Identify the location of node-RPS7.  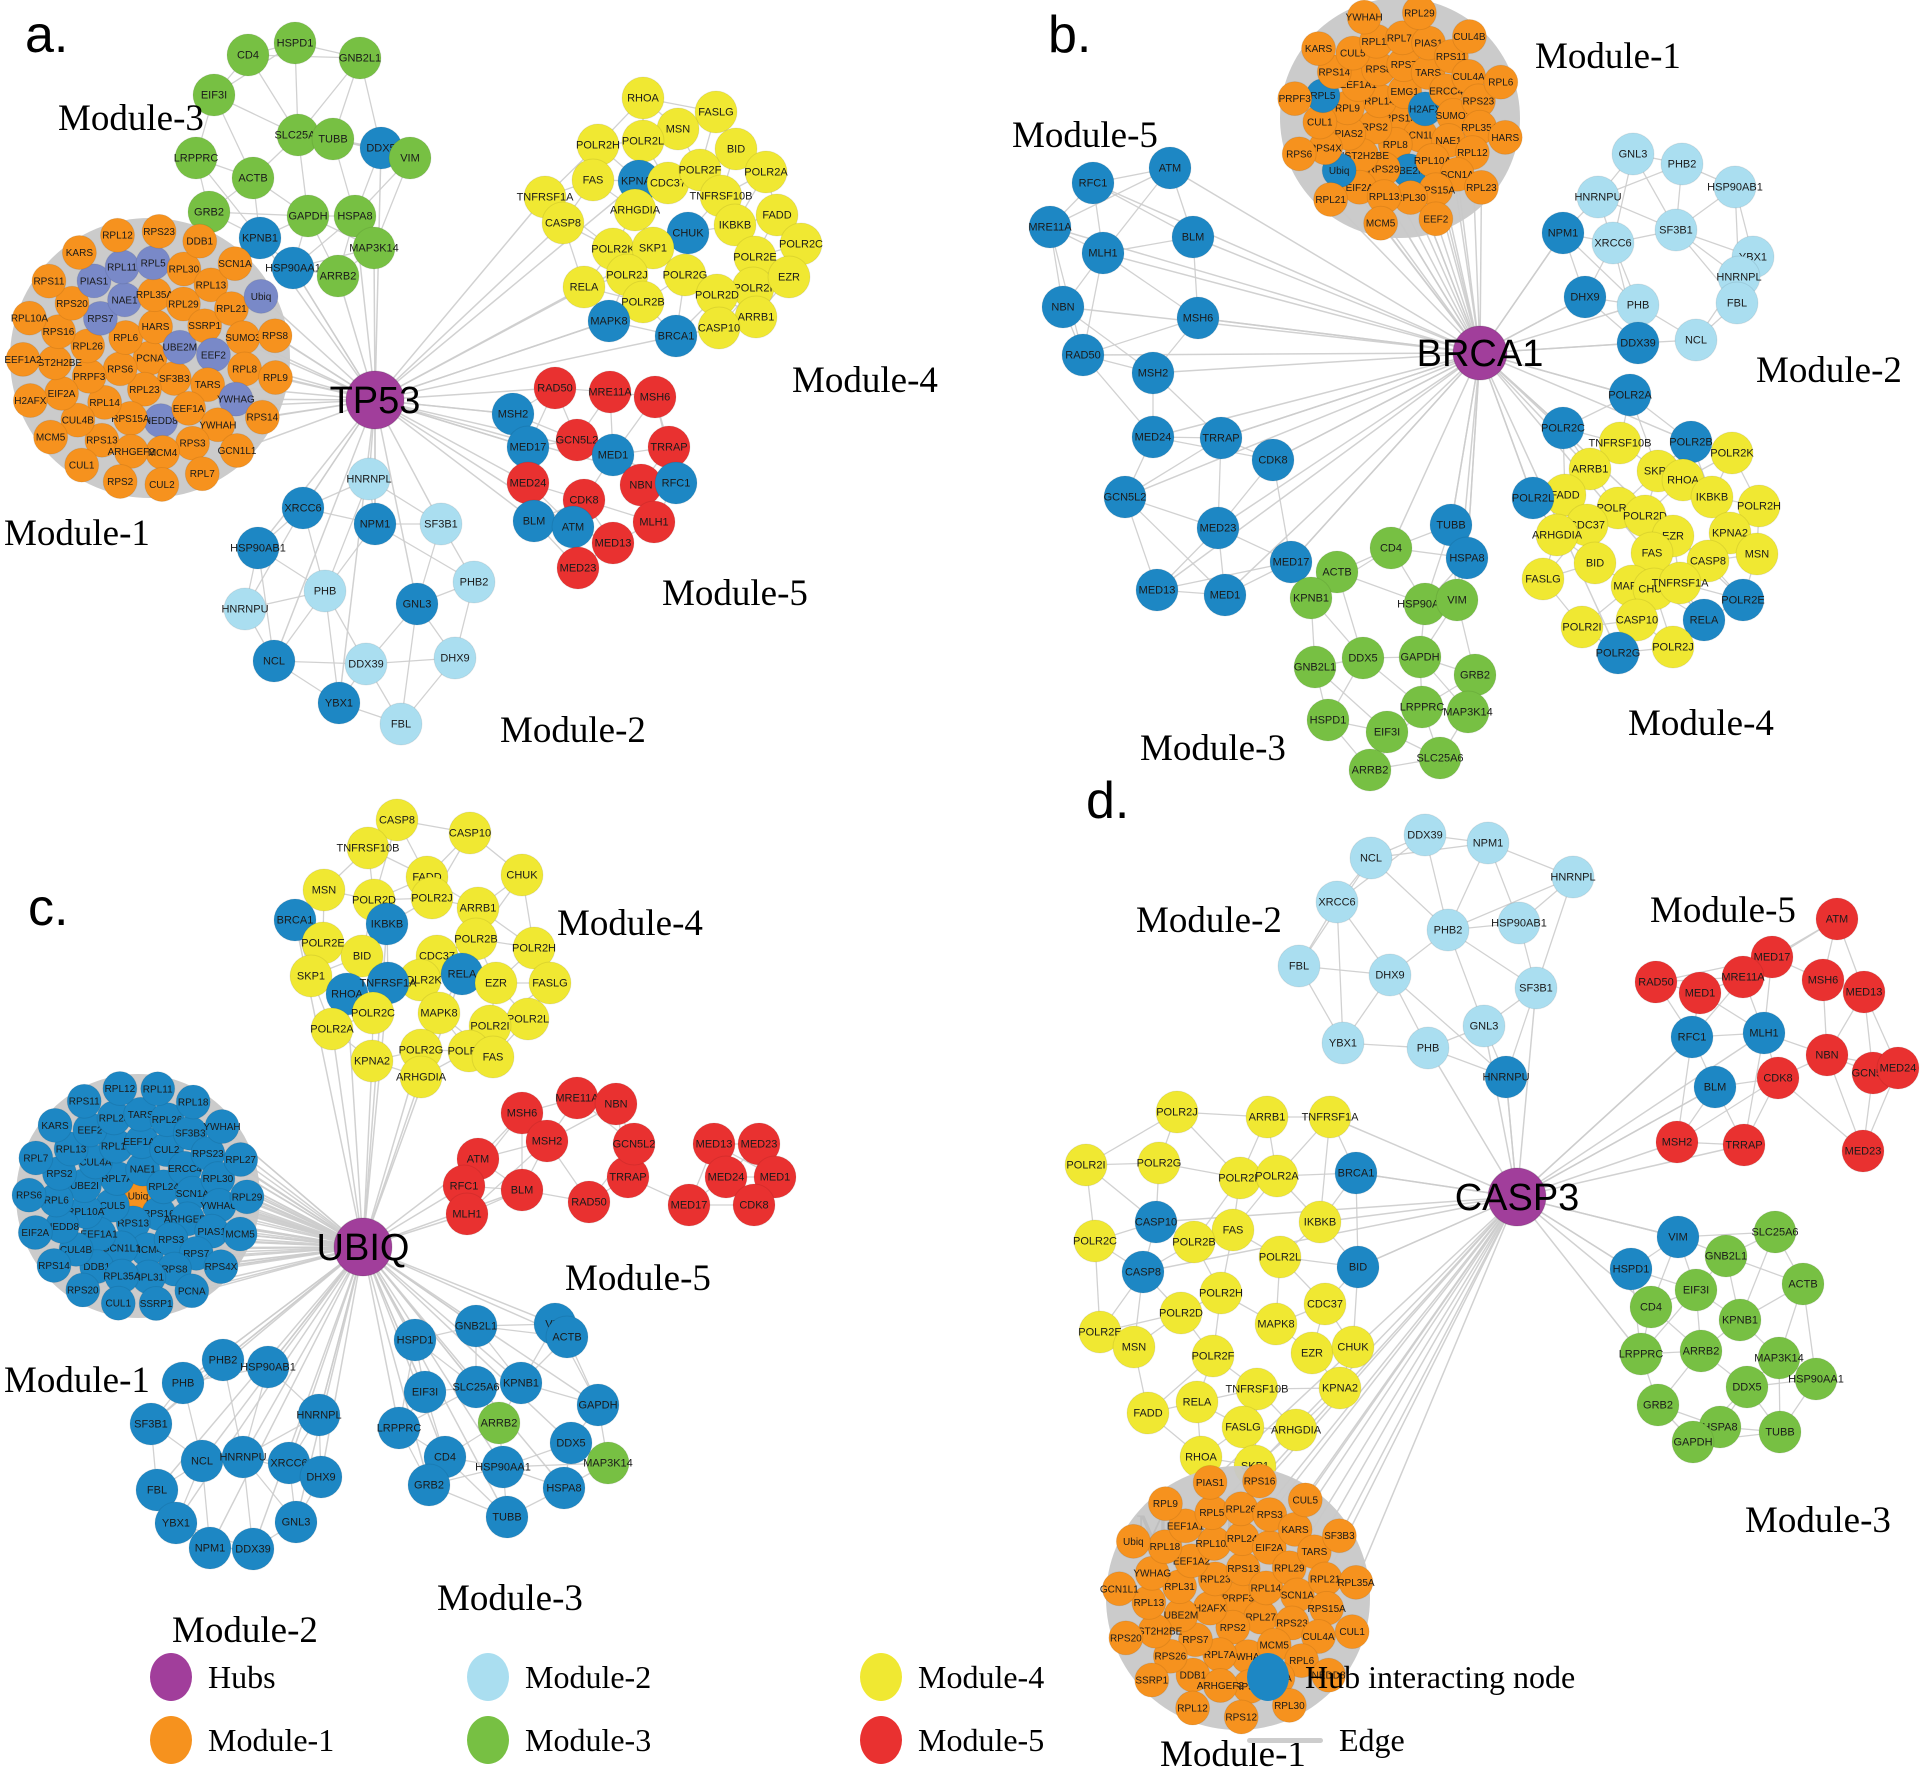
(100, 318).